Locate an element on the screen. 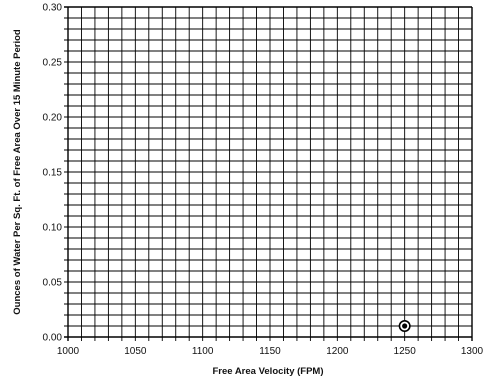 The image size is (484, 380). x-tick-label: 1300 is located at coordinates (472, 351).